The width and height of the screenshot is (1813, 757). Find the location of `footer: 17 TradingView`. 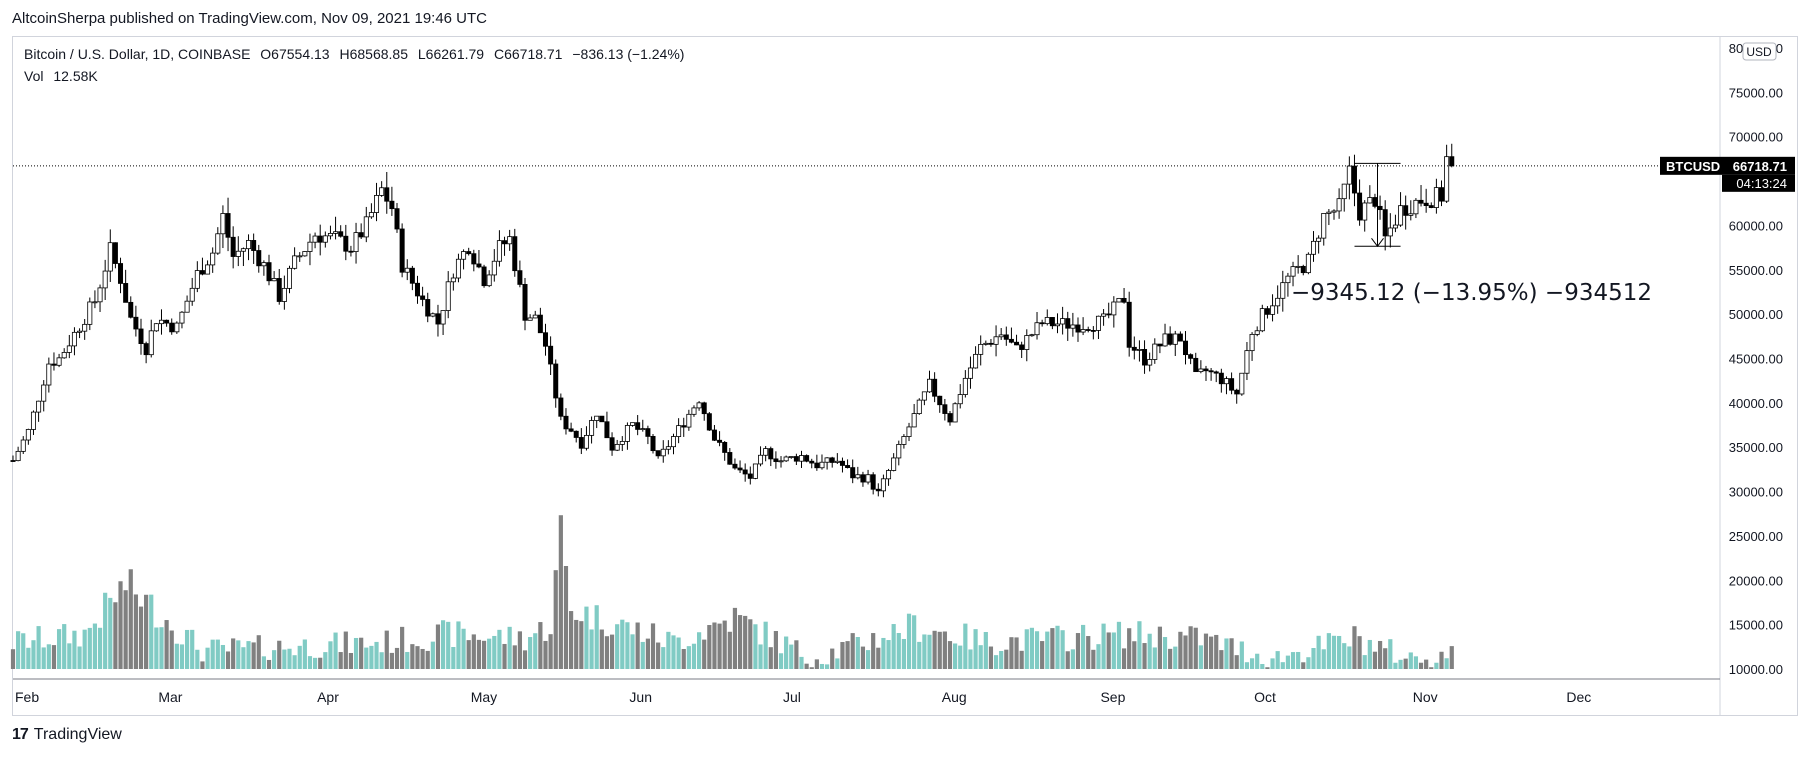

footer: 17 TradingView is located at coordinates (67, 735).